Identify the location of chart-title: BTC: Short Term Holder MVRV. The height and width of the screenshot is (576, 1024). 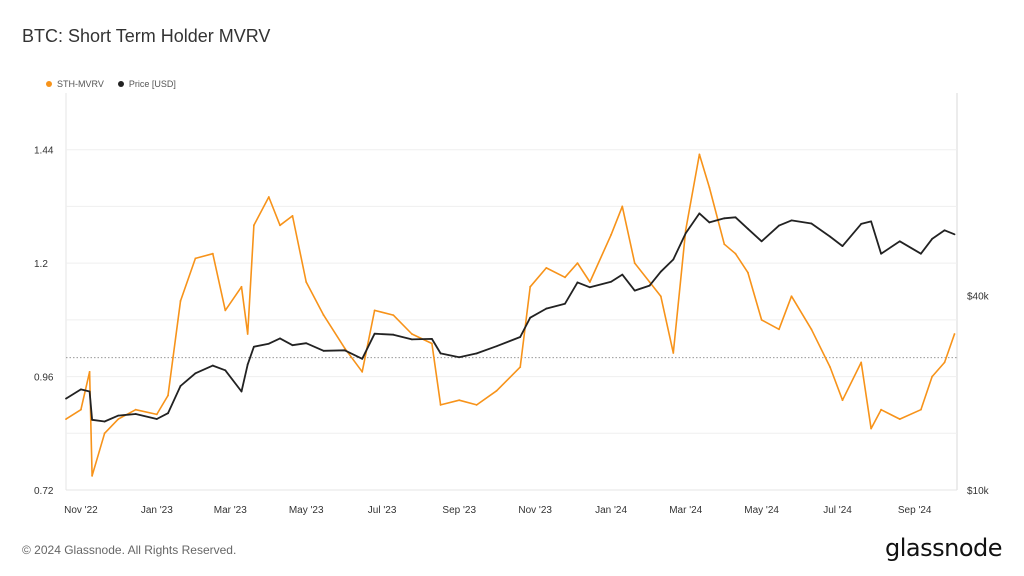
(146, 36).